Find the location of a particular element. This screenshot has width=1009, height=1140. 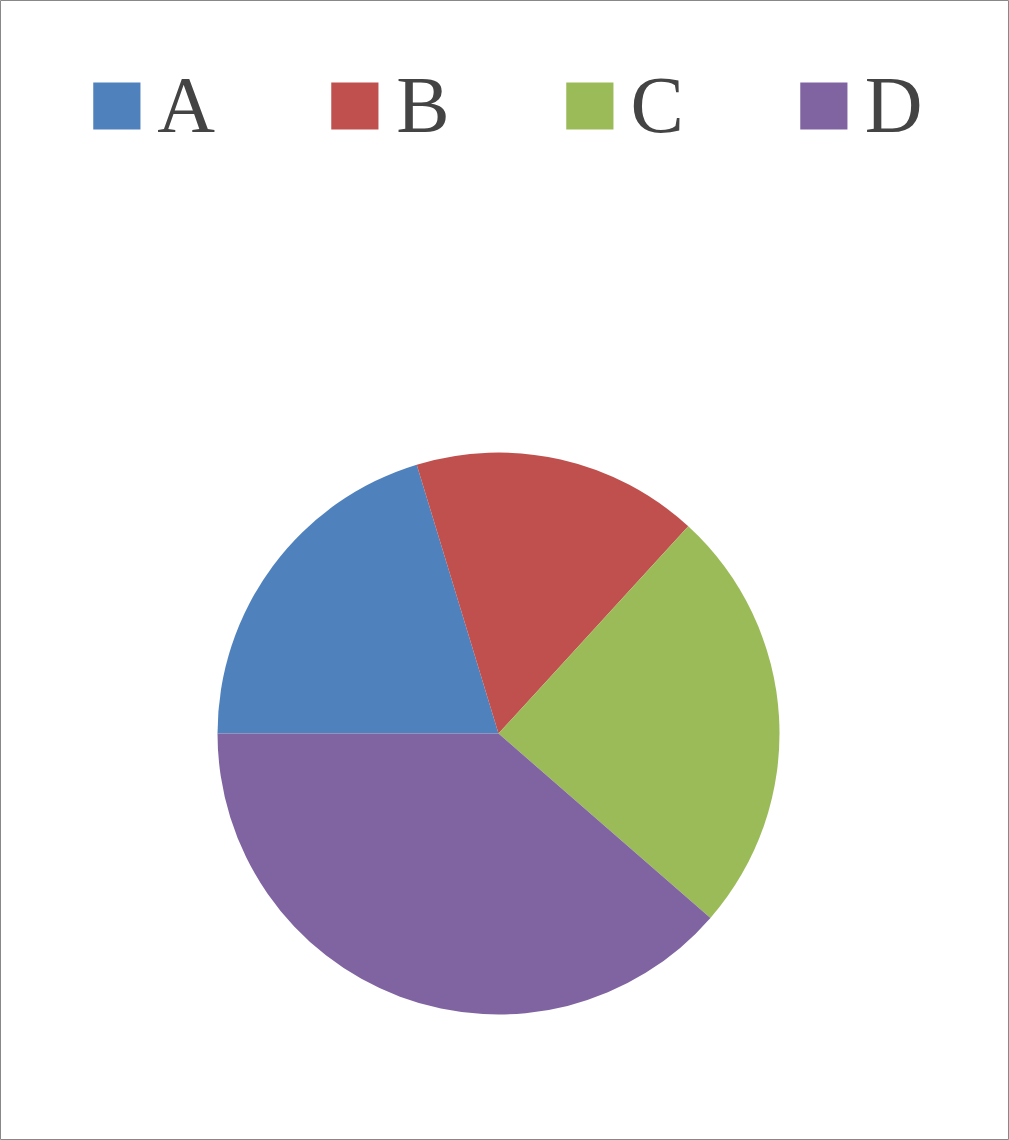

legend-label: B is located at coordinates (423, 105).